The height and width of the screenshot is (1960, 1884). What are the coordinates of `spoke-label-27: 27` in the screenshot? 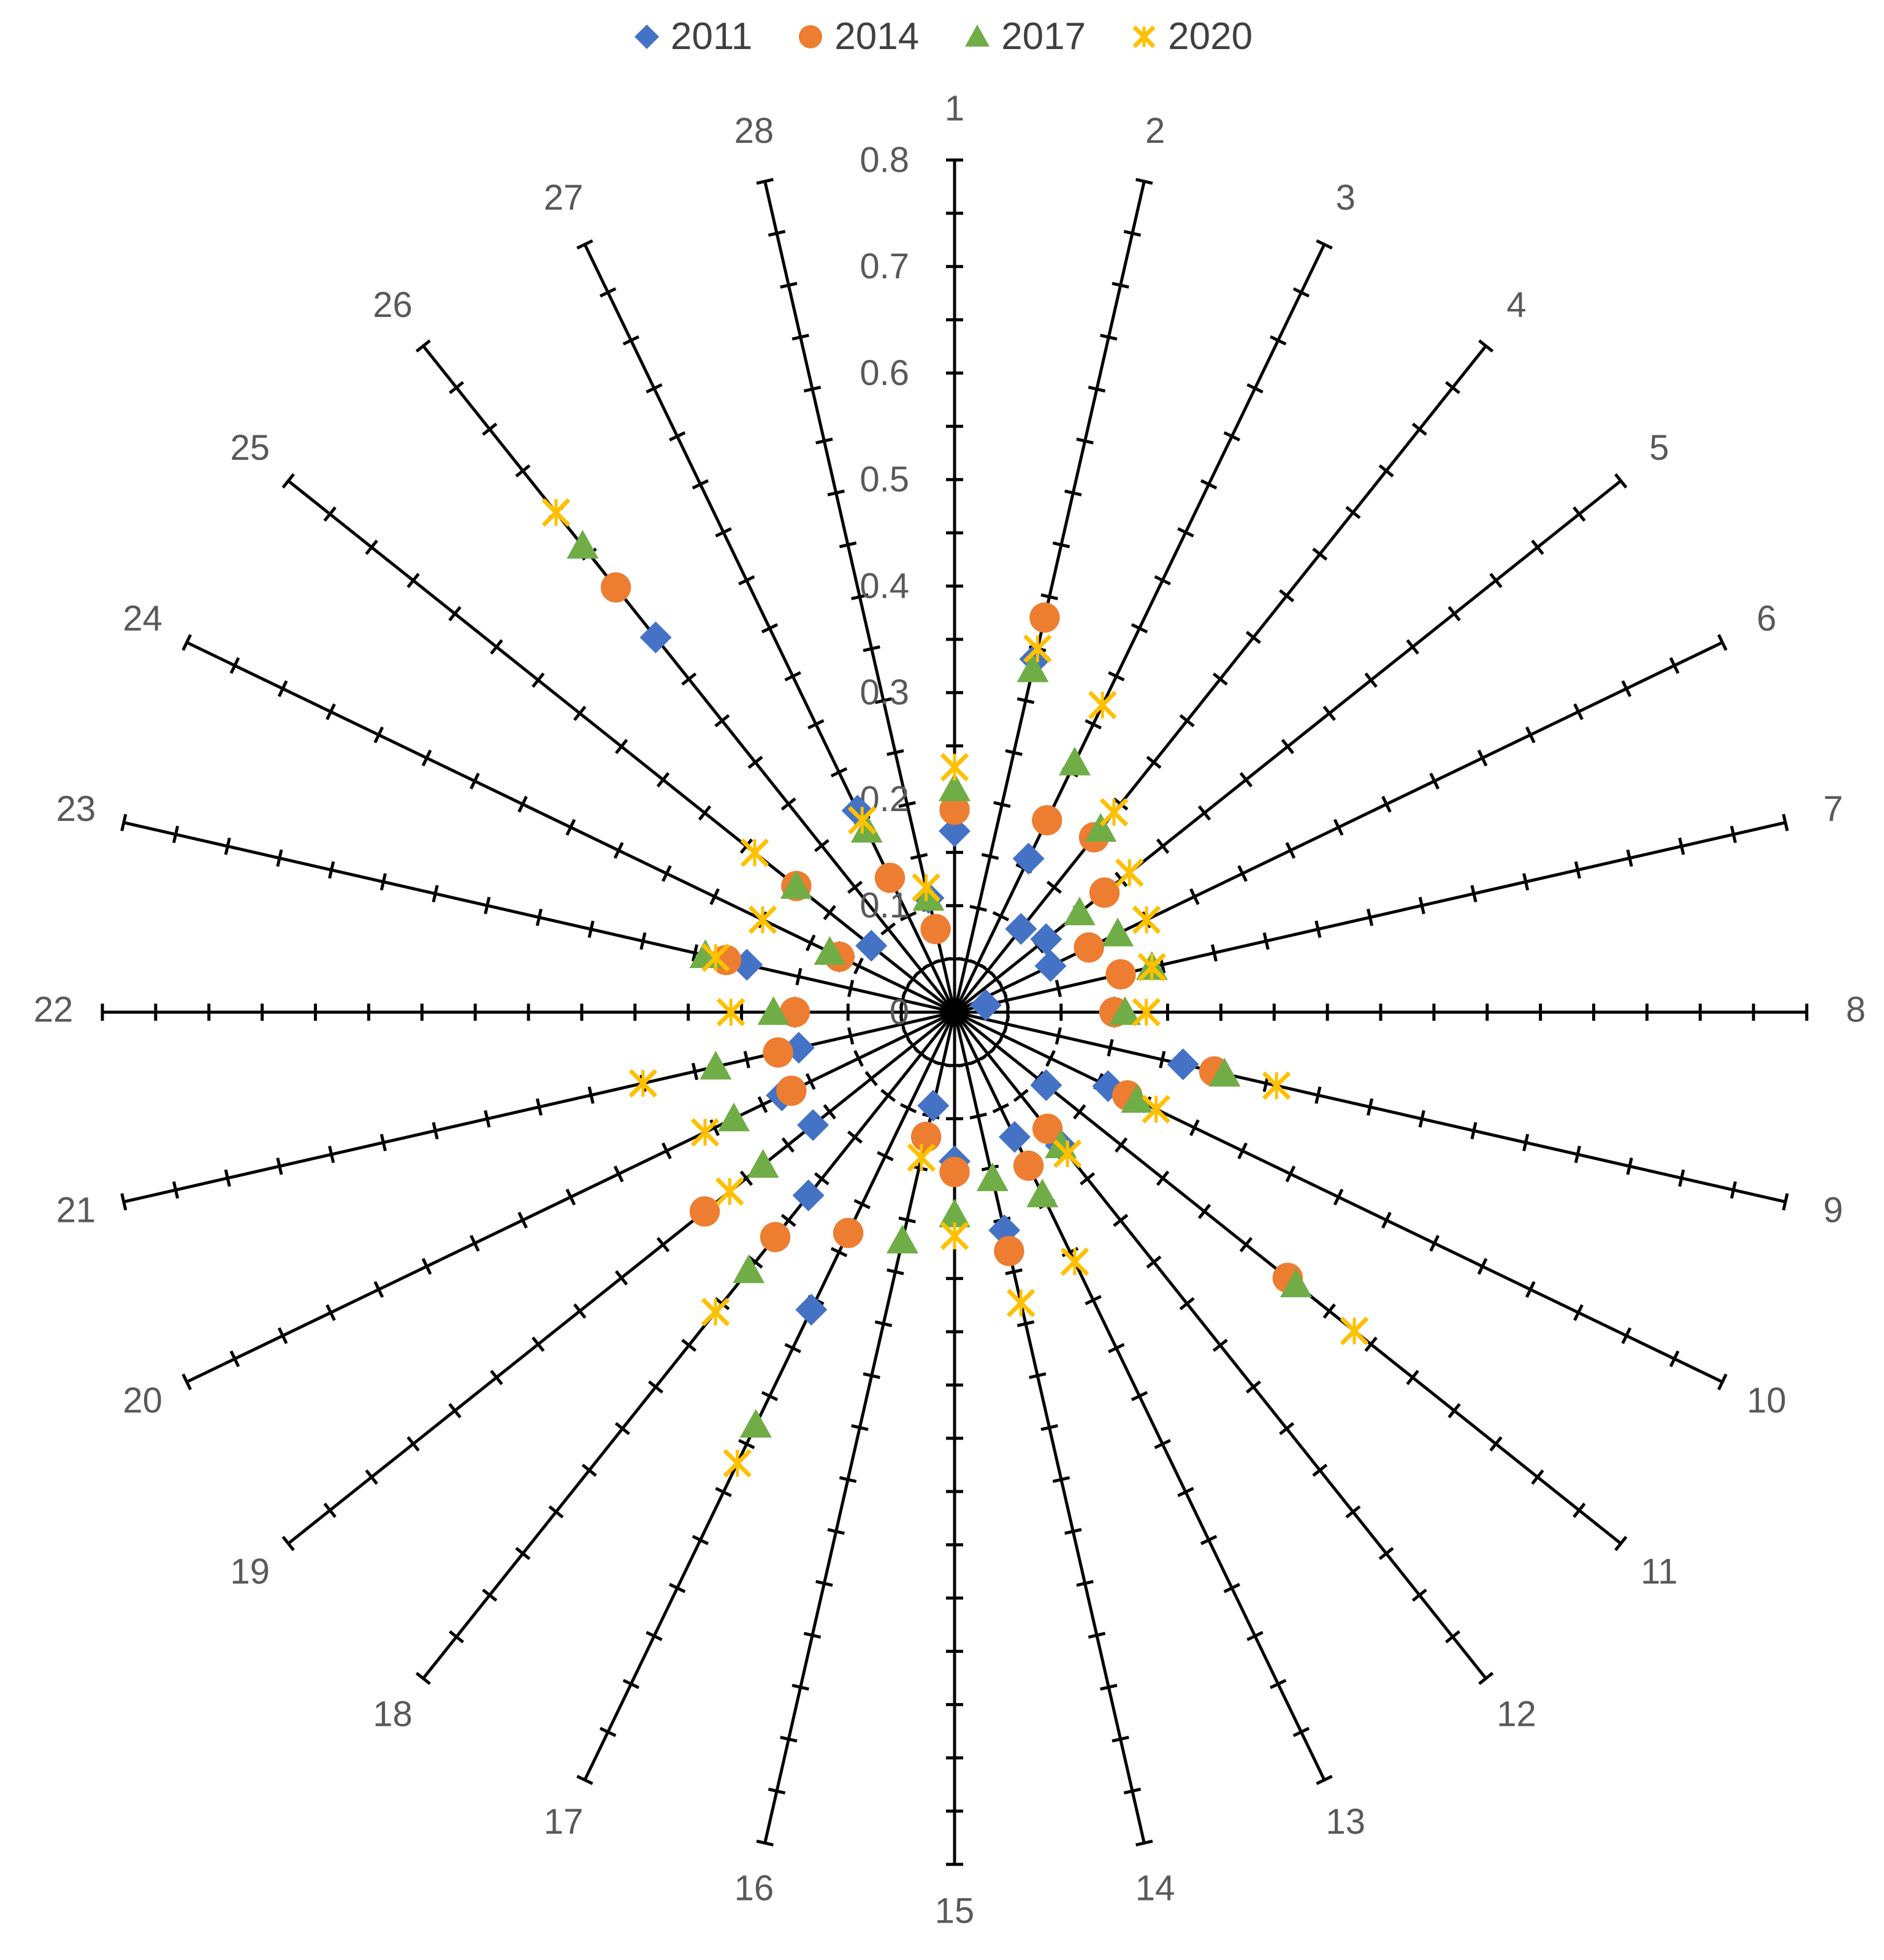 It's located at (564, 198).